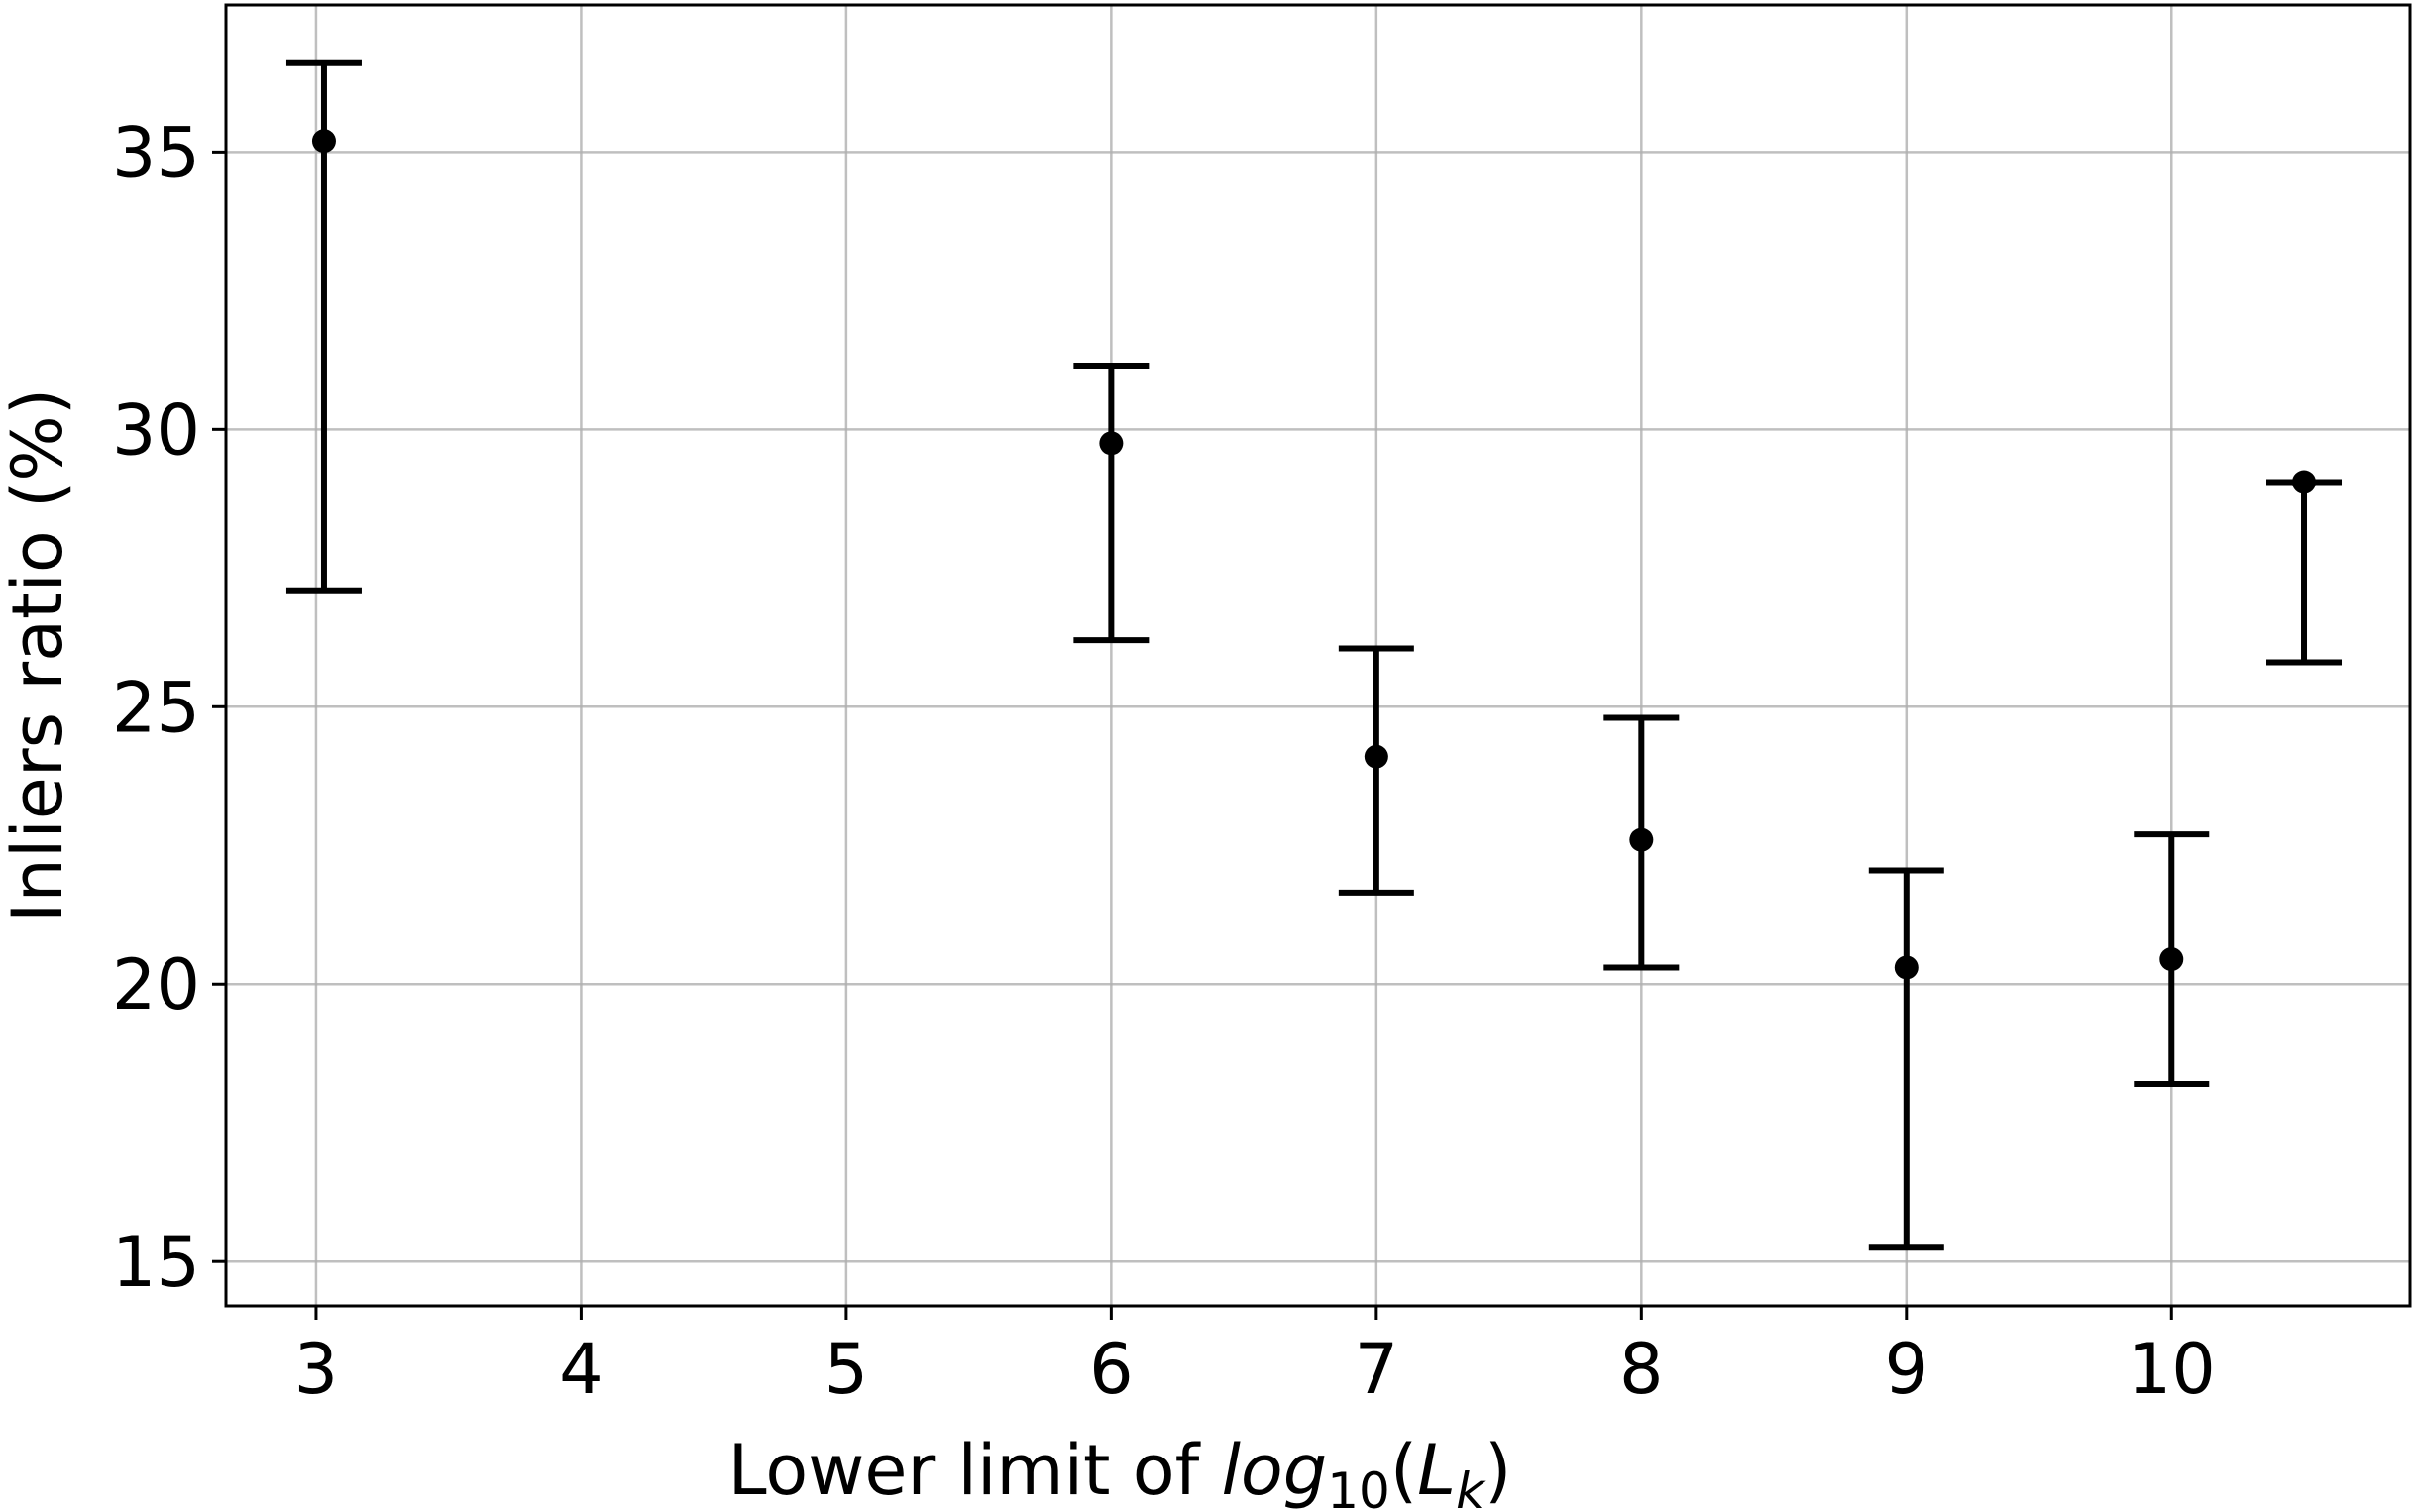 Image resolution: width=2416 pixels, height=1512 pixels. I want to click on x-tick-label: 10, so click(2172, 1370).